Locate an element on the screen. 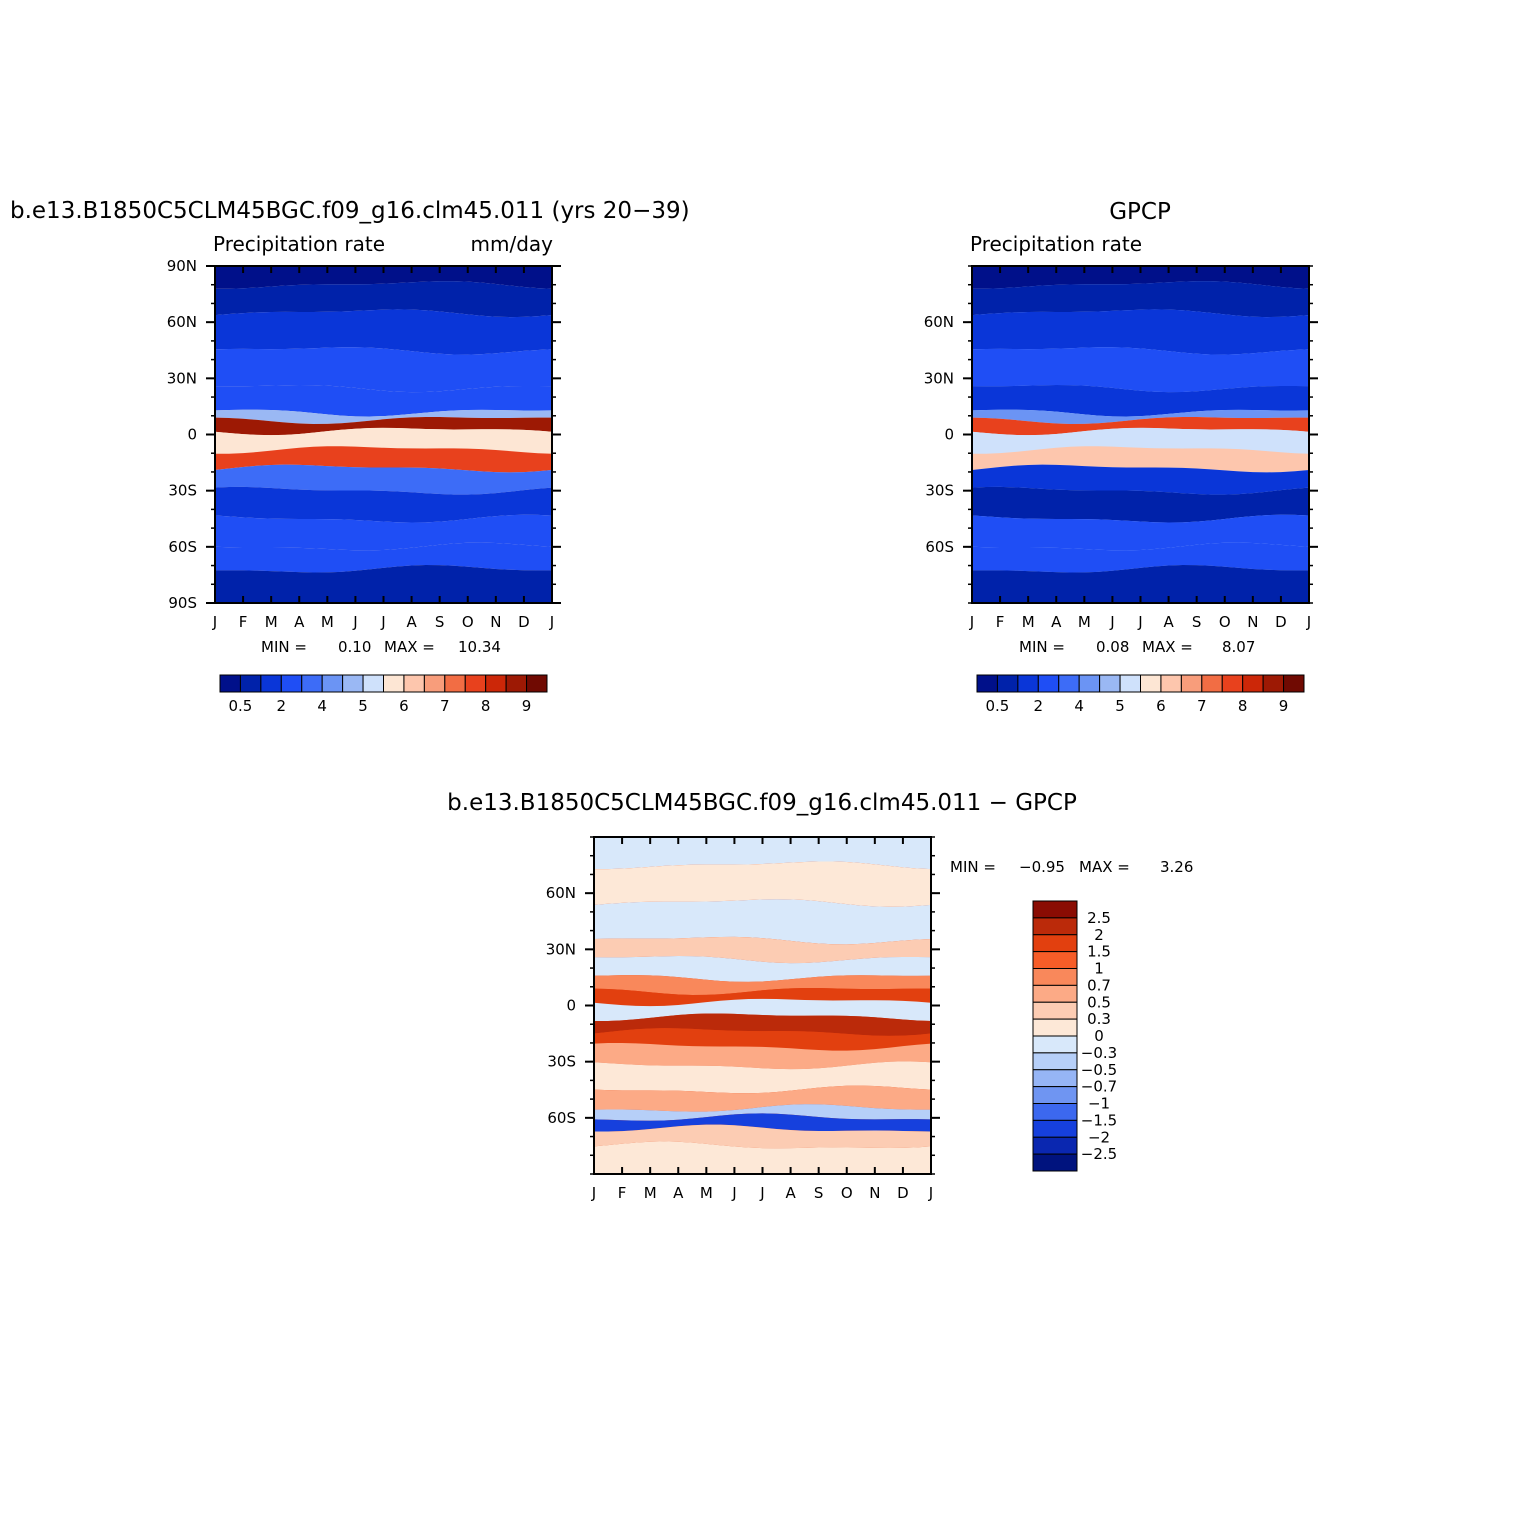 The image size is (1524, 1524). colorbar-label: −0.5 is located at coordinates (1099, 1070).